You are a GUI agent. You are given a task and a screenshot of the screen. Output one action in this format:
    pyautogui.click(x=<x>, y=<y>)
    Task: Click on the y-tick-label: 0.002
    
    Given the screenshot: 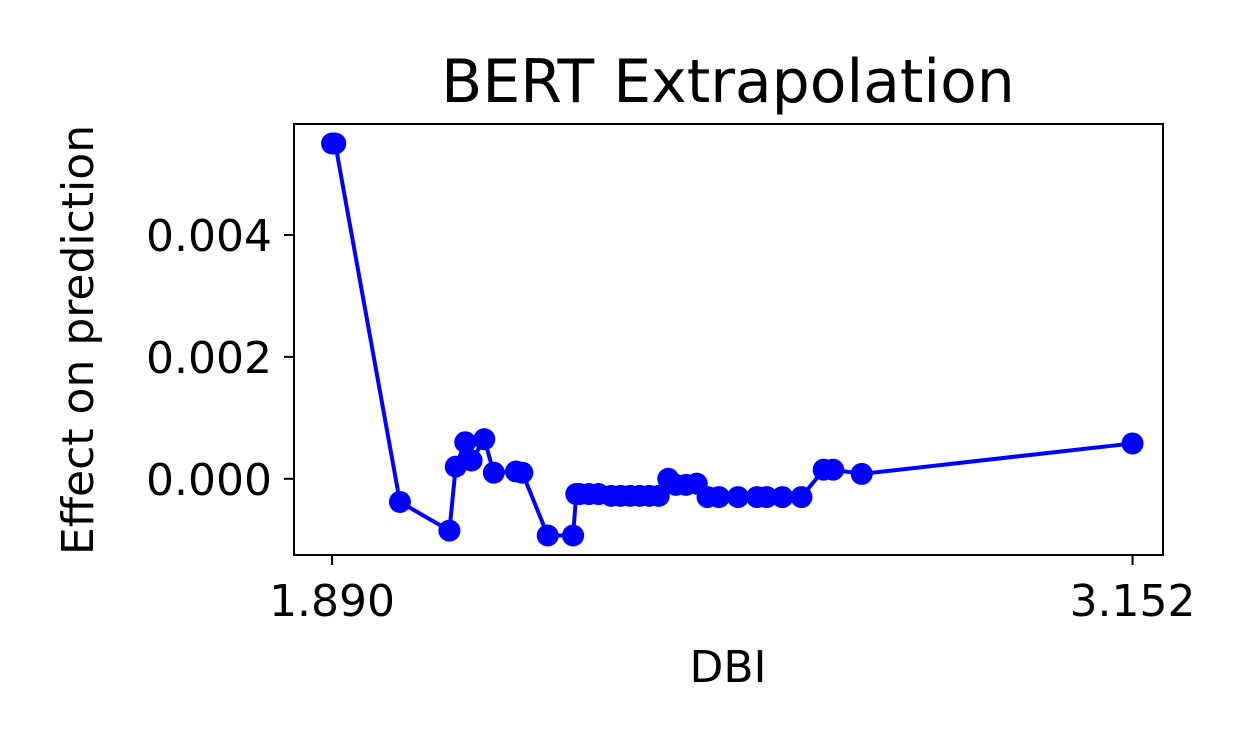 What is the action you would take?
    pyautogui.click(x=209, y=358)
    